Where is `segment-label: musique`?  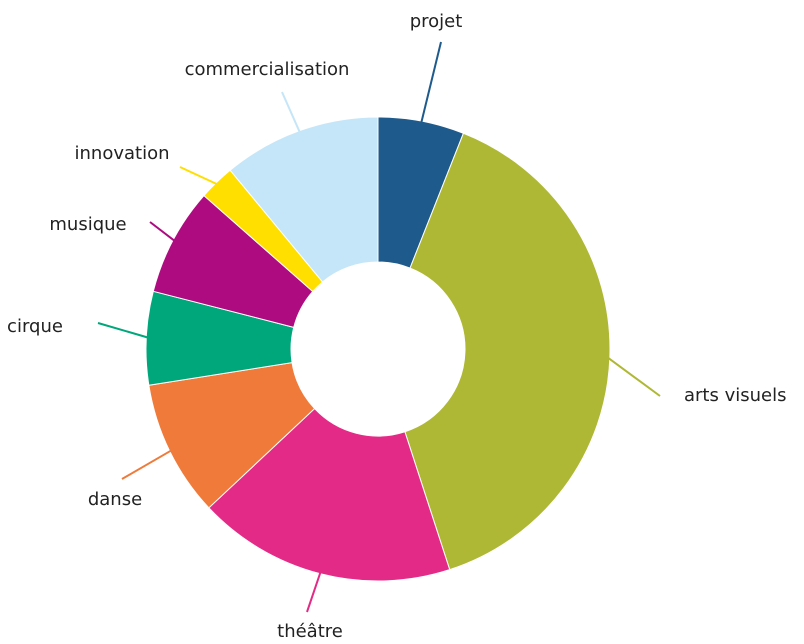 segment-label: musique is located at coordinates (87, 224).